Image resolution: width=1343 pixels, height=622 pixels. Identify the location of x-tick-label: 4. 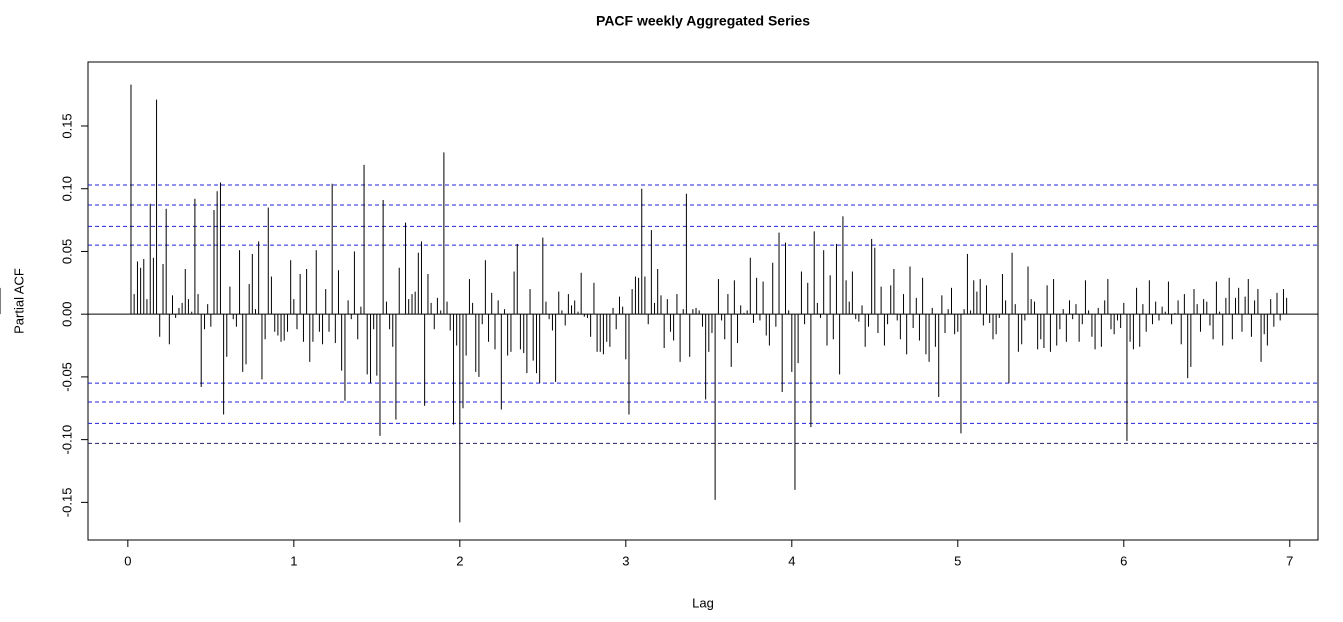
(791, 560).